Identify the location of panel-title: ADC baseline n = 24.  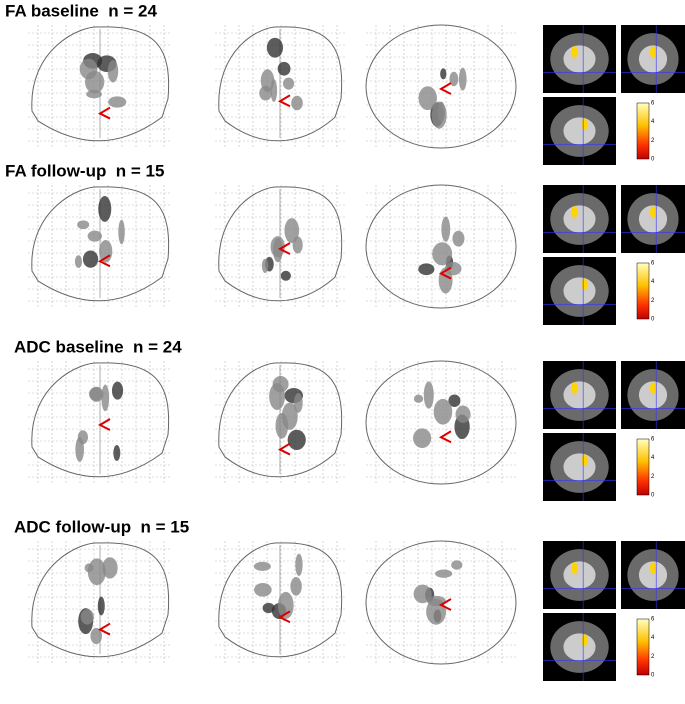
(98, 346).